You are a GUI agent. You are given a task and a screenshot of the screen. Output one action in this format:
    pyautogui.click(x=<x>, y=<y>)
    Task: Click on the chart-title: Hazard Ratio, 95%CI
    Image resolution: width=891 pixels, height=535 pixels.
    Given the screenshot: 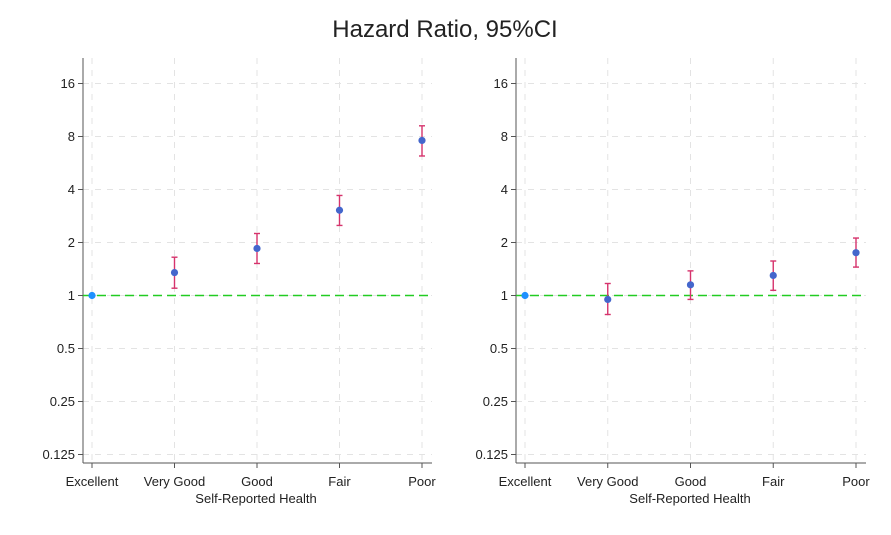 What is the action you would take?
    pyautogui.click(x=444, y=29)
    